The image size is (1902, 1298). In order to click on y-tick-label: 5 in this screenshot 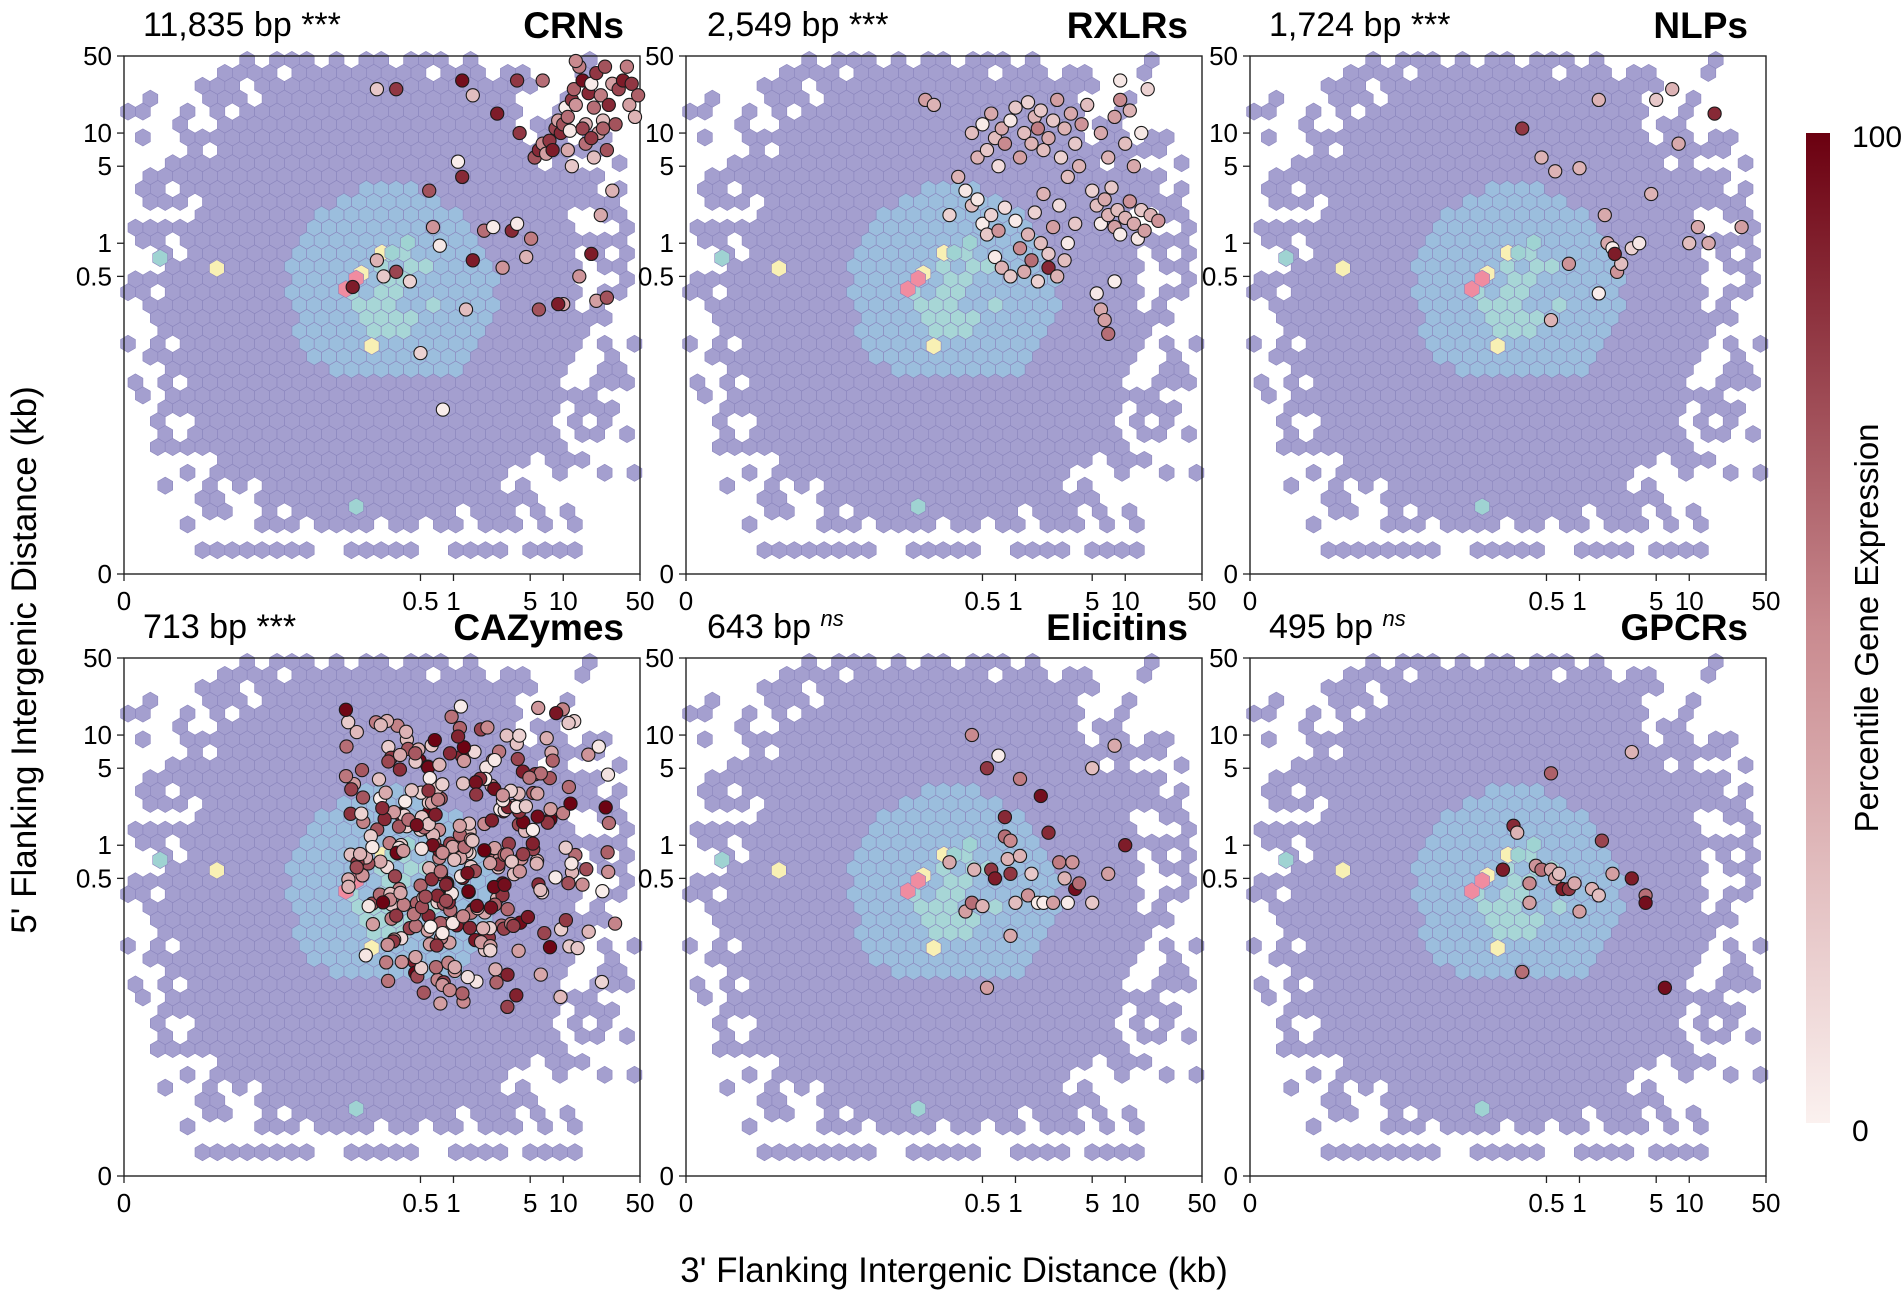, I will do `click(667, 166)`.